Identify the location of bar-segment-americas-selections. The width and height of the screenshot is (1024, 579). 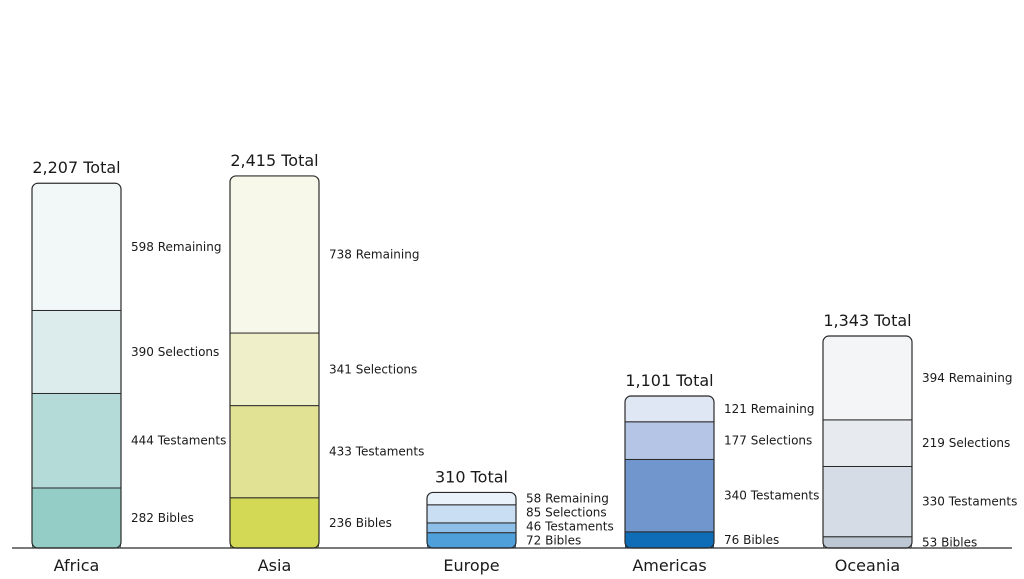
(669, 440).